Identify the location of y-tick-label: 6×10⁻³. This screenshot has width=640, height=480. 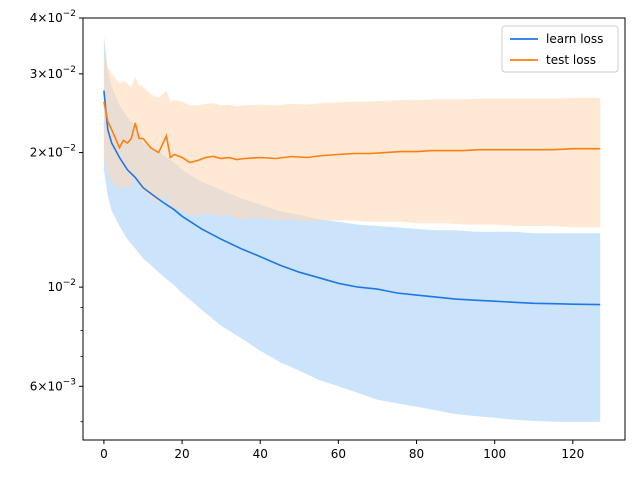
(53, 385).